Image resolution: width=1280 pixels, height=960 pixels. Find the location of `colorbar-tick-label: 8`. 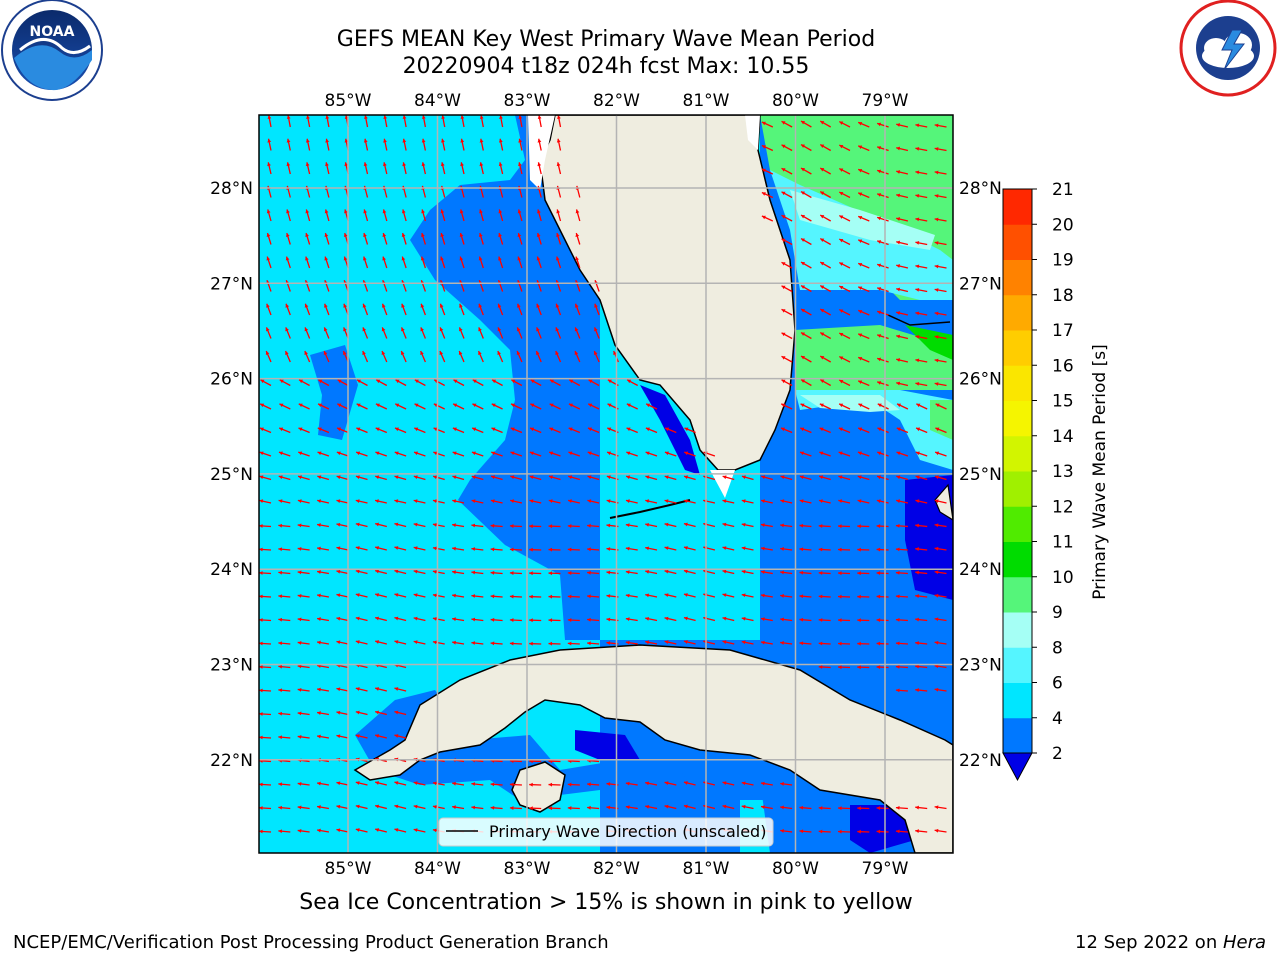

colorbar-tick-label: 8 is located at coordinates (1057, 648).